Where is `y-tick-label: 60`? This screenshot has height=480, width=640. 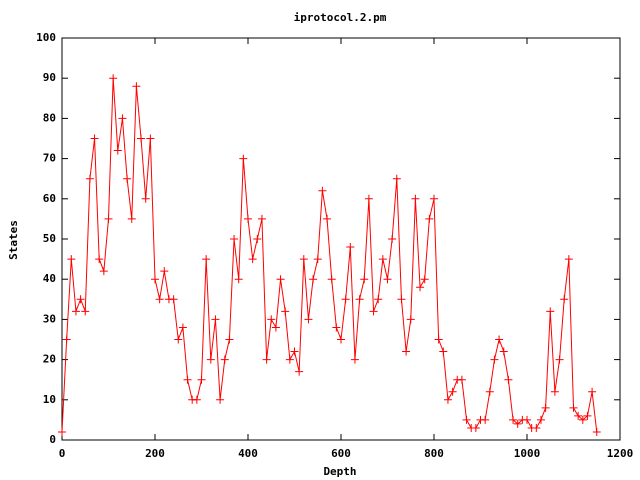
y-tick-label: 60 is located at coordinates (49, 198).